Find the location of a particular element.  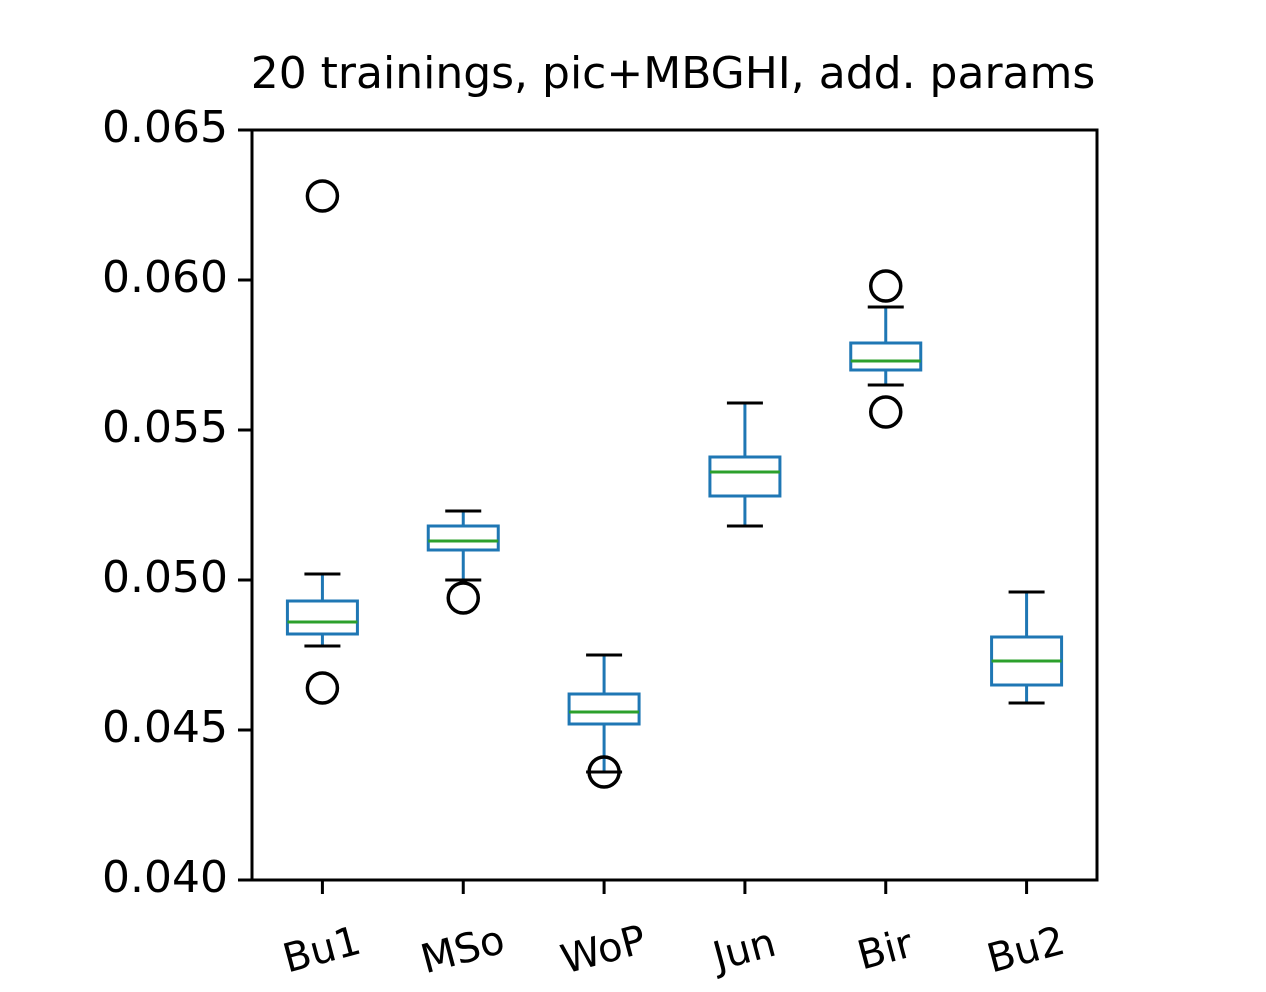

y-tick-label: 0.045 is located at coordinates (165, 727).